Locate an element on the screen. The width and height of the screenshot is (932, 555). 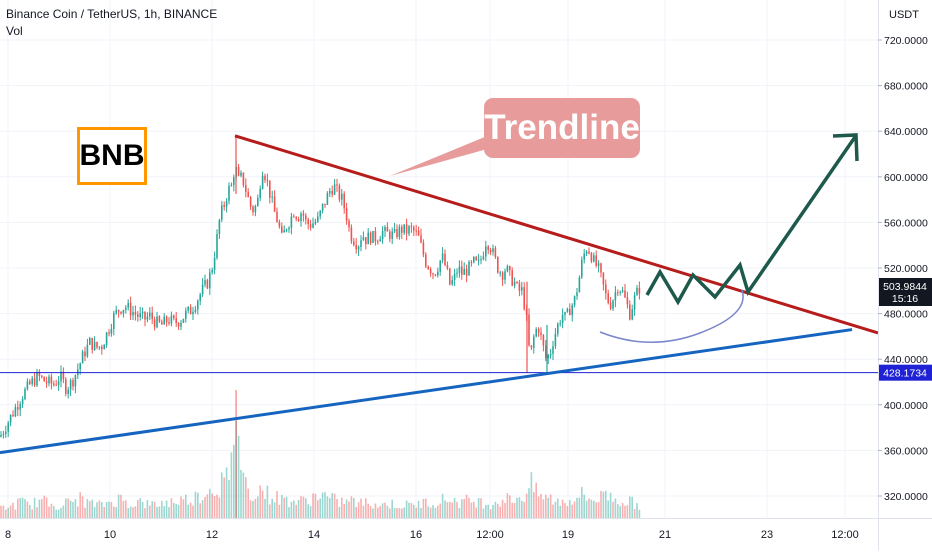
symbol-legend: Binance Coin / TetherUS, 1h, BINANCE is located at coordinates (112, 14).